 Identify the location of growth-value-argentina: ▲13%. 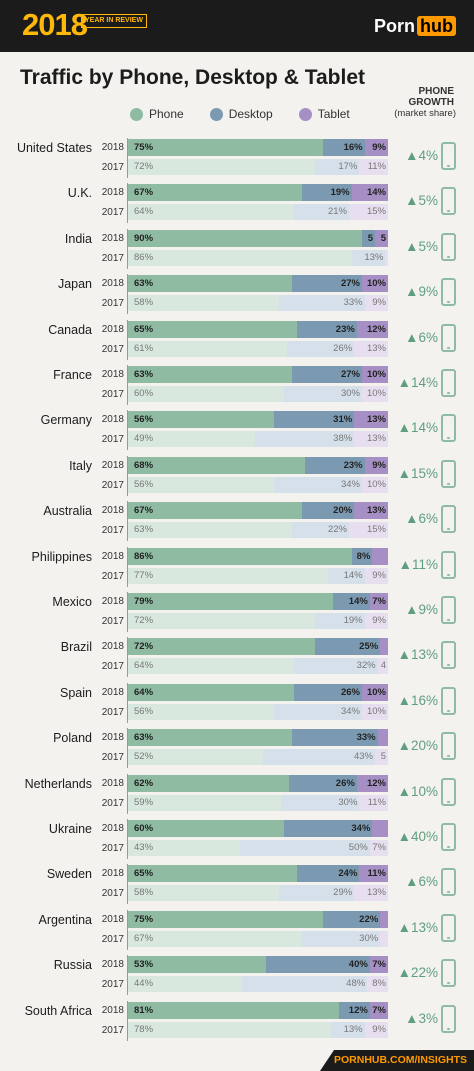
(417, 927).